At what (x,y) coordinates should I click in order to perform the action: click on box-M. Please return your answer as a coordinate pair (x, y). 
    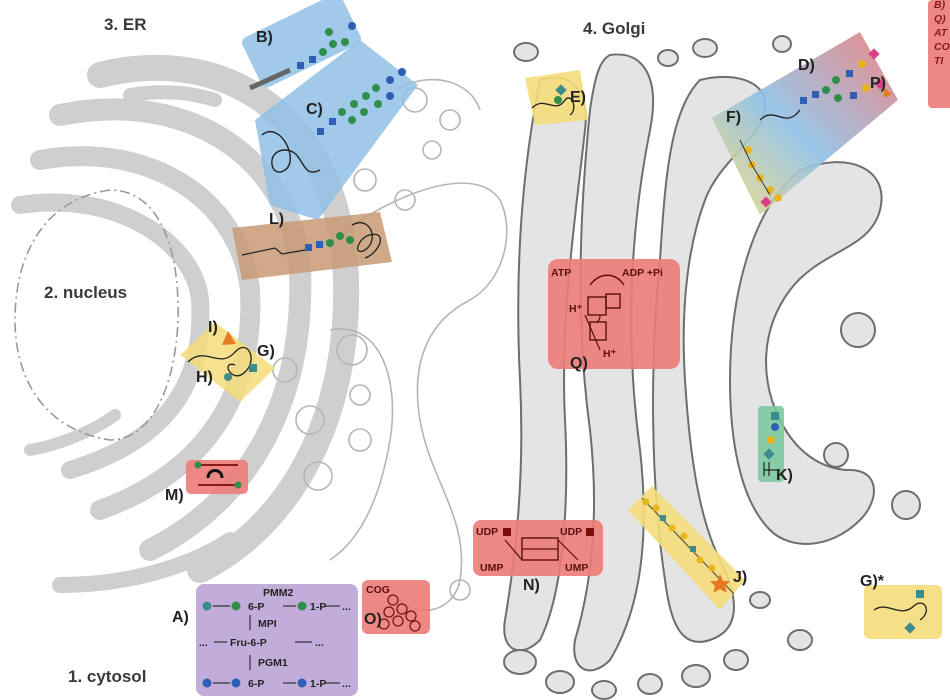
    Looking at the image, I should click on (217, 477).